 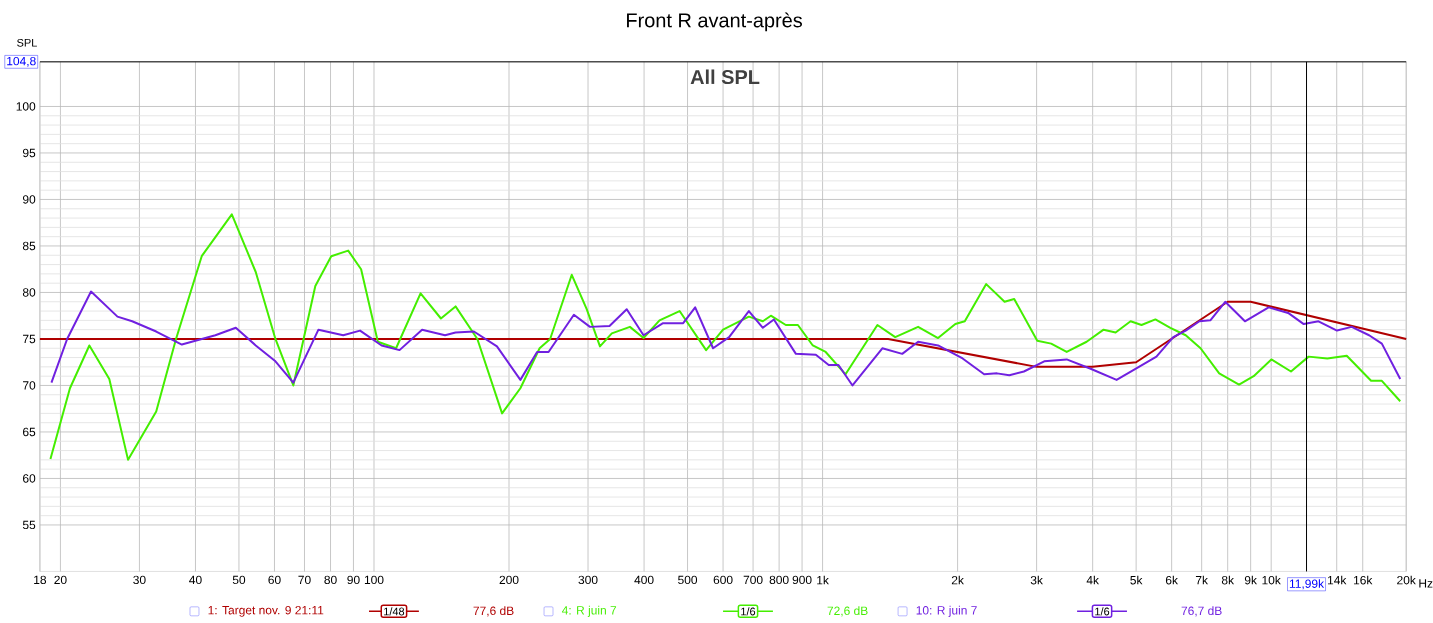 I want to click on chart-subtitle: All SPL, so click(x=725, y=76).